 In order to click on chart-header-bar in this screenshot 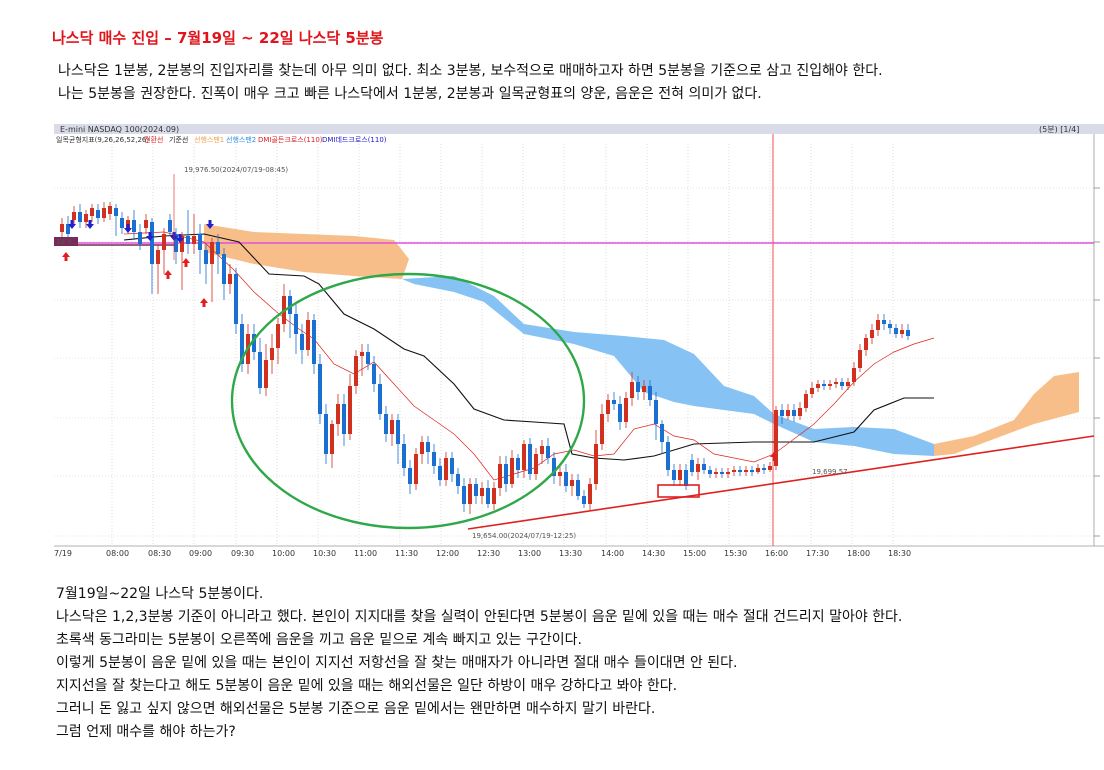, I will do `click(579, 129)`.